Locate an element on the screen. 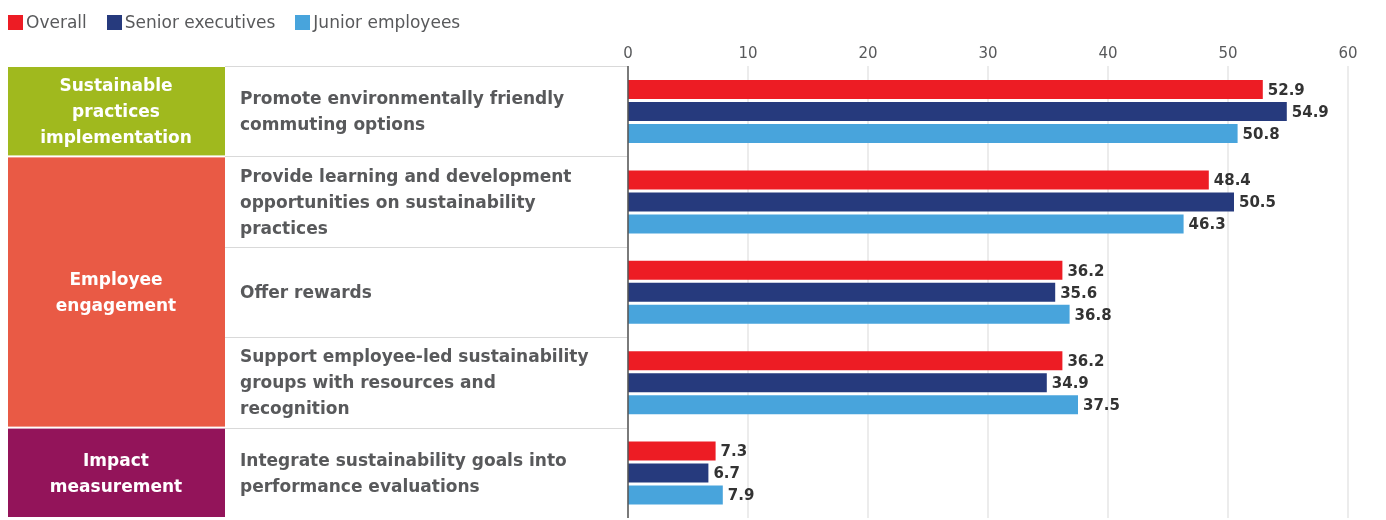  data-label: 6.7 is located at coordinates (726, 473).